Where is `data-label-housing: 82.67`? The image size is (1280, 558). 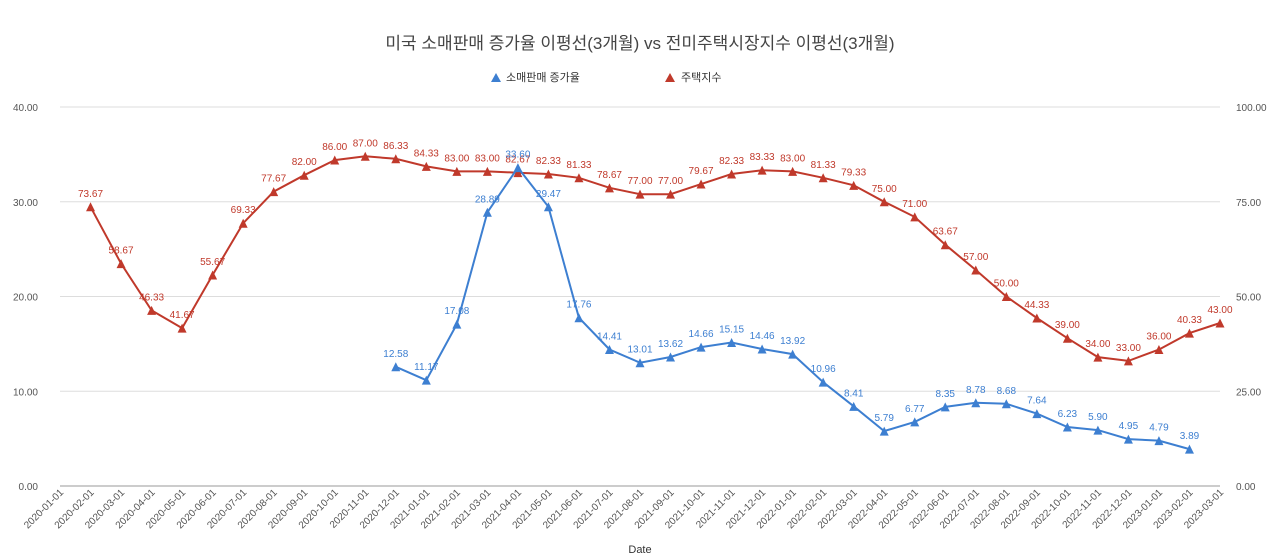 data-label-housing: 82.67 is located at coordinates (517, 160).